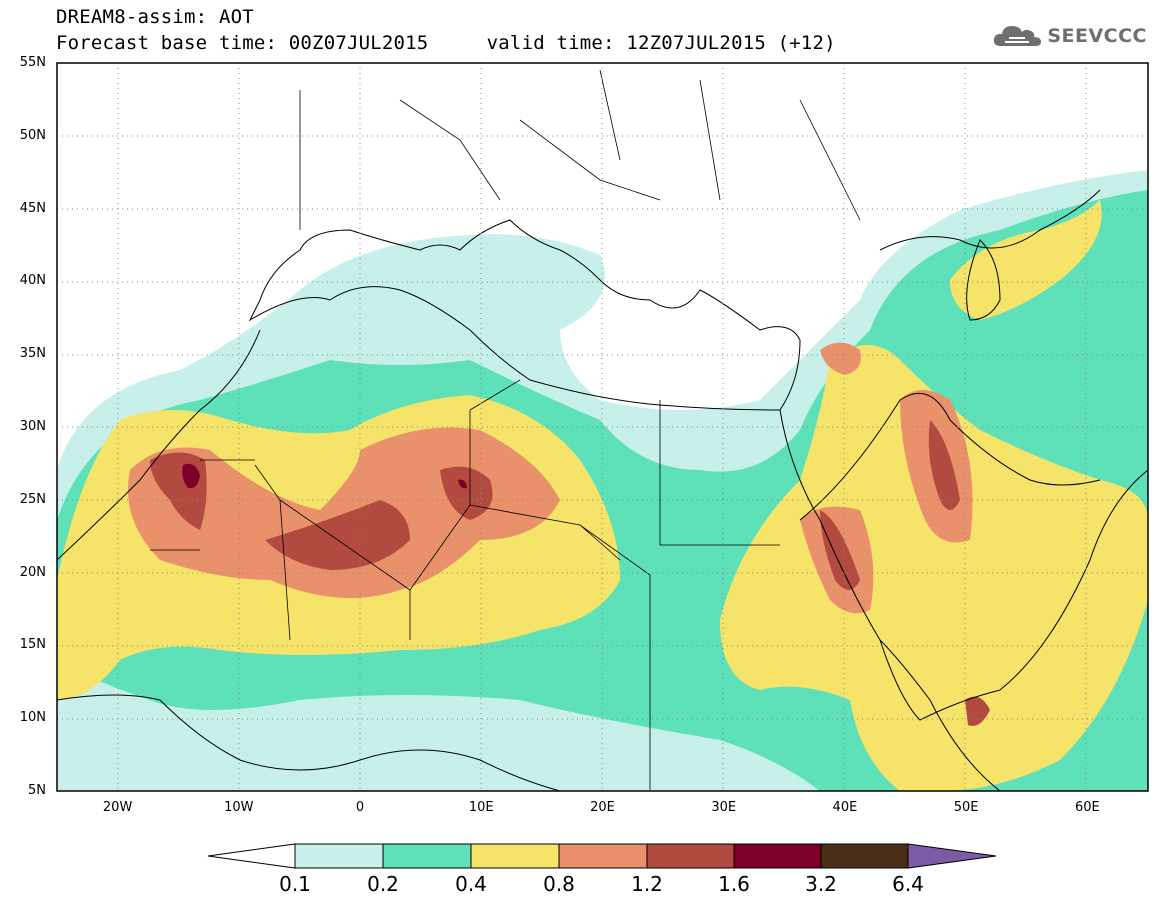 The width and height of the screenshot is (1165, 905). Describe the element at coordinates (602, 807) in the screenshot. I see `lon-tick-label: 20E` at that location.